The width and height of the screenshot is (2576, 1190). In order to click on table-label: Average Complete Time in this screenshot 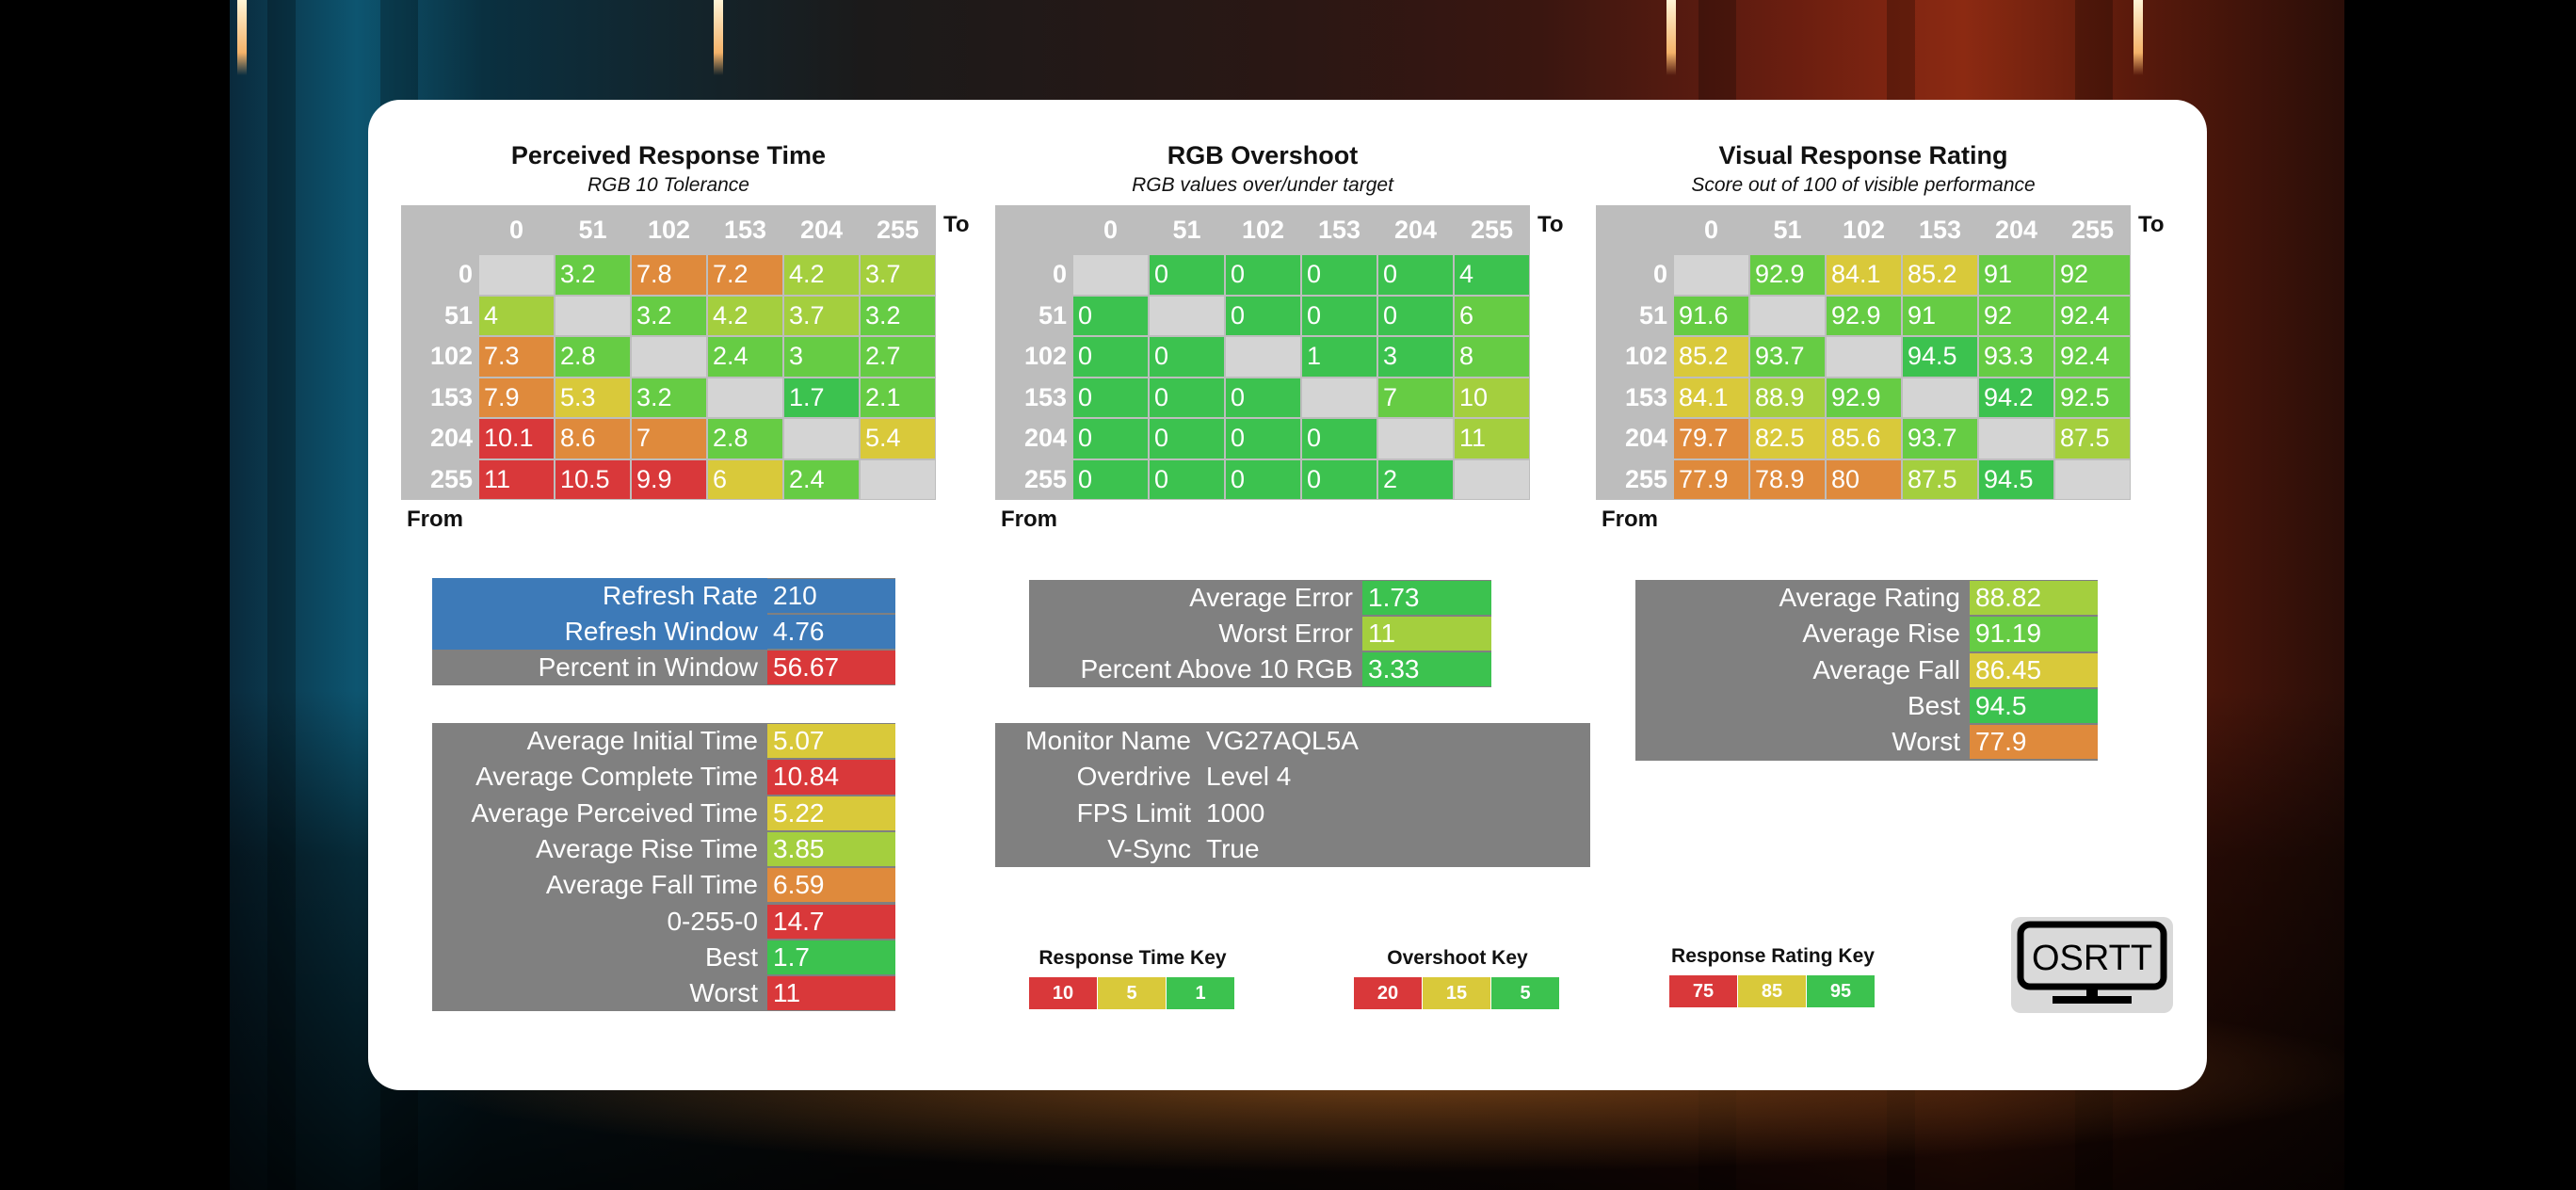, I will do `click(616, 777)`.